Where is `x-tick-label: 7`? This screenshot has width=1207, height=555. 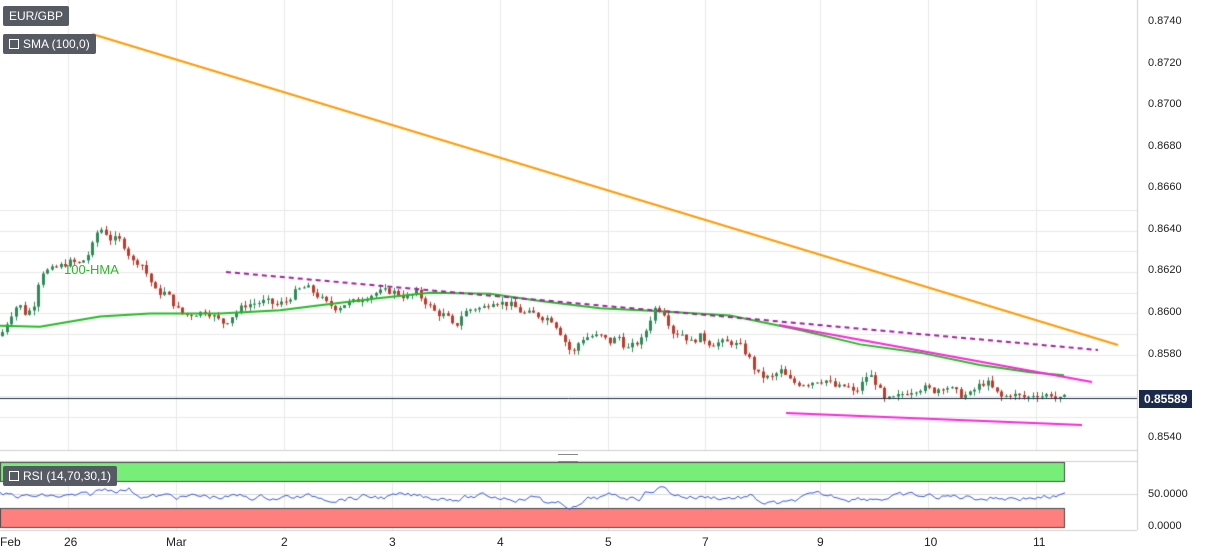
x-tick-label: 7 is located at coordinates (705, 542).